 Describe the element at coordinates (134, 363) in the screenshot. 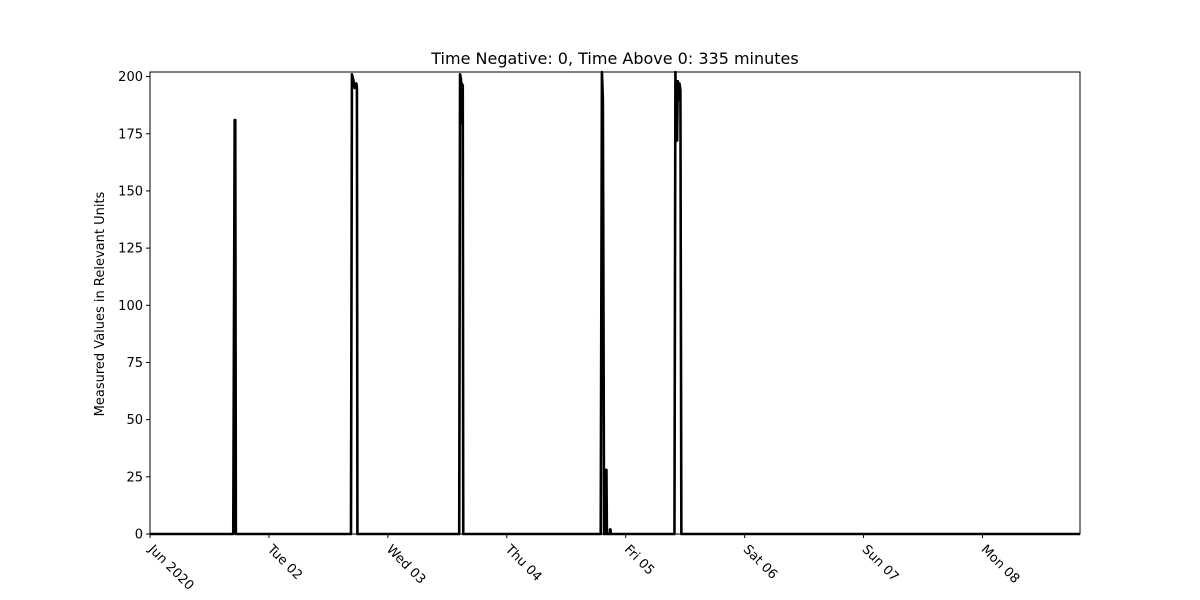

I see `y-tick-label: 75` at that location.